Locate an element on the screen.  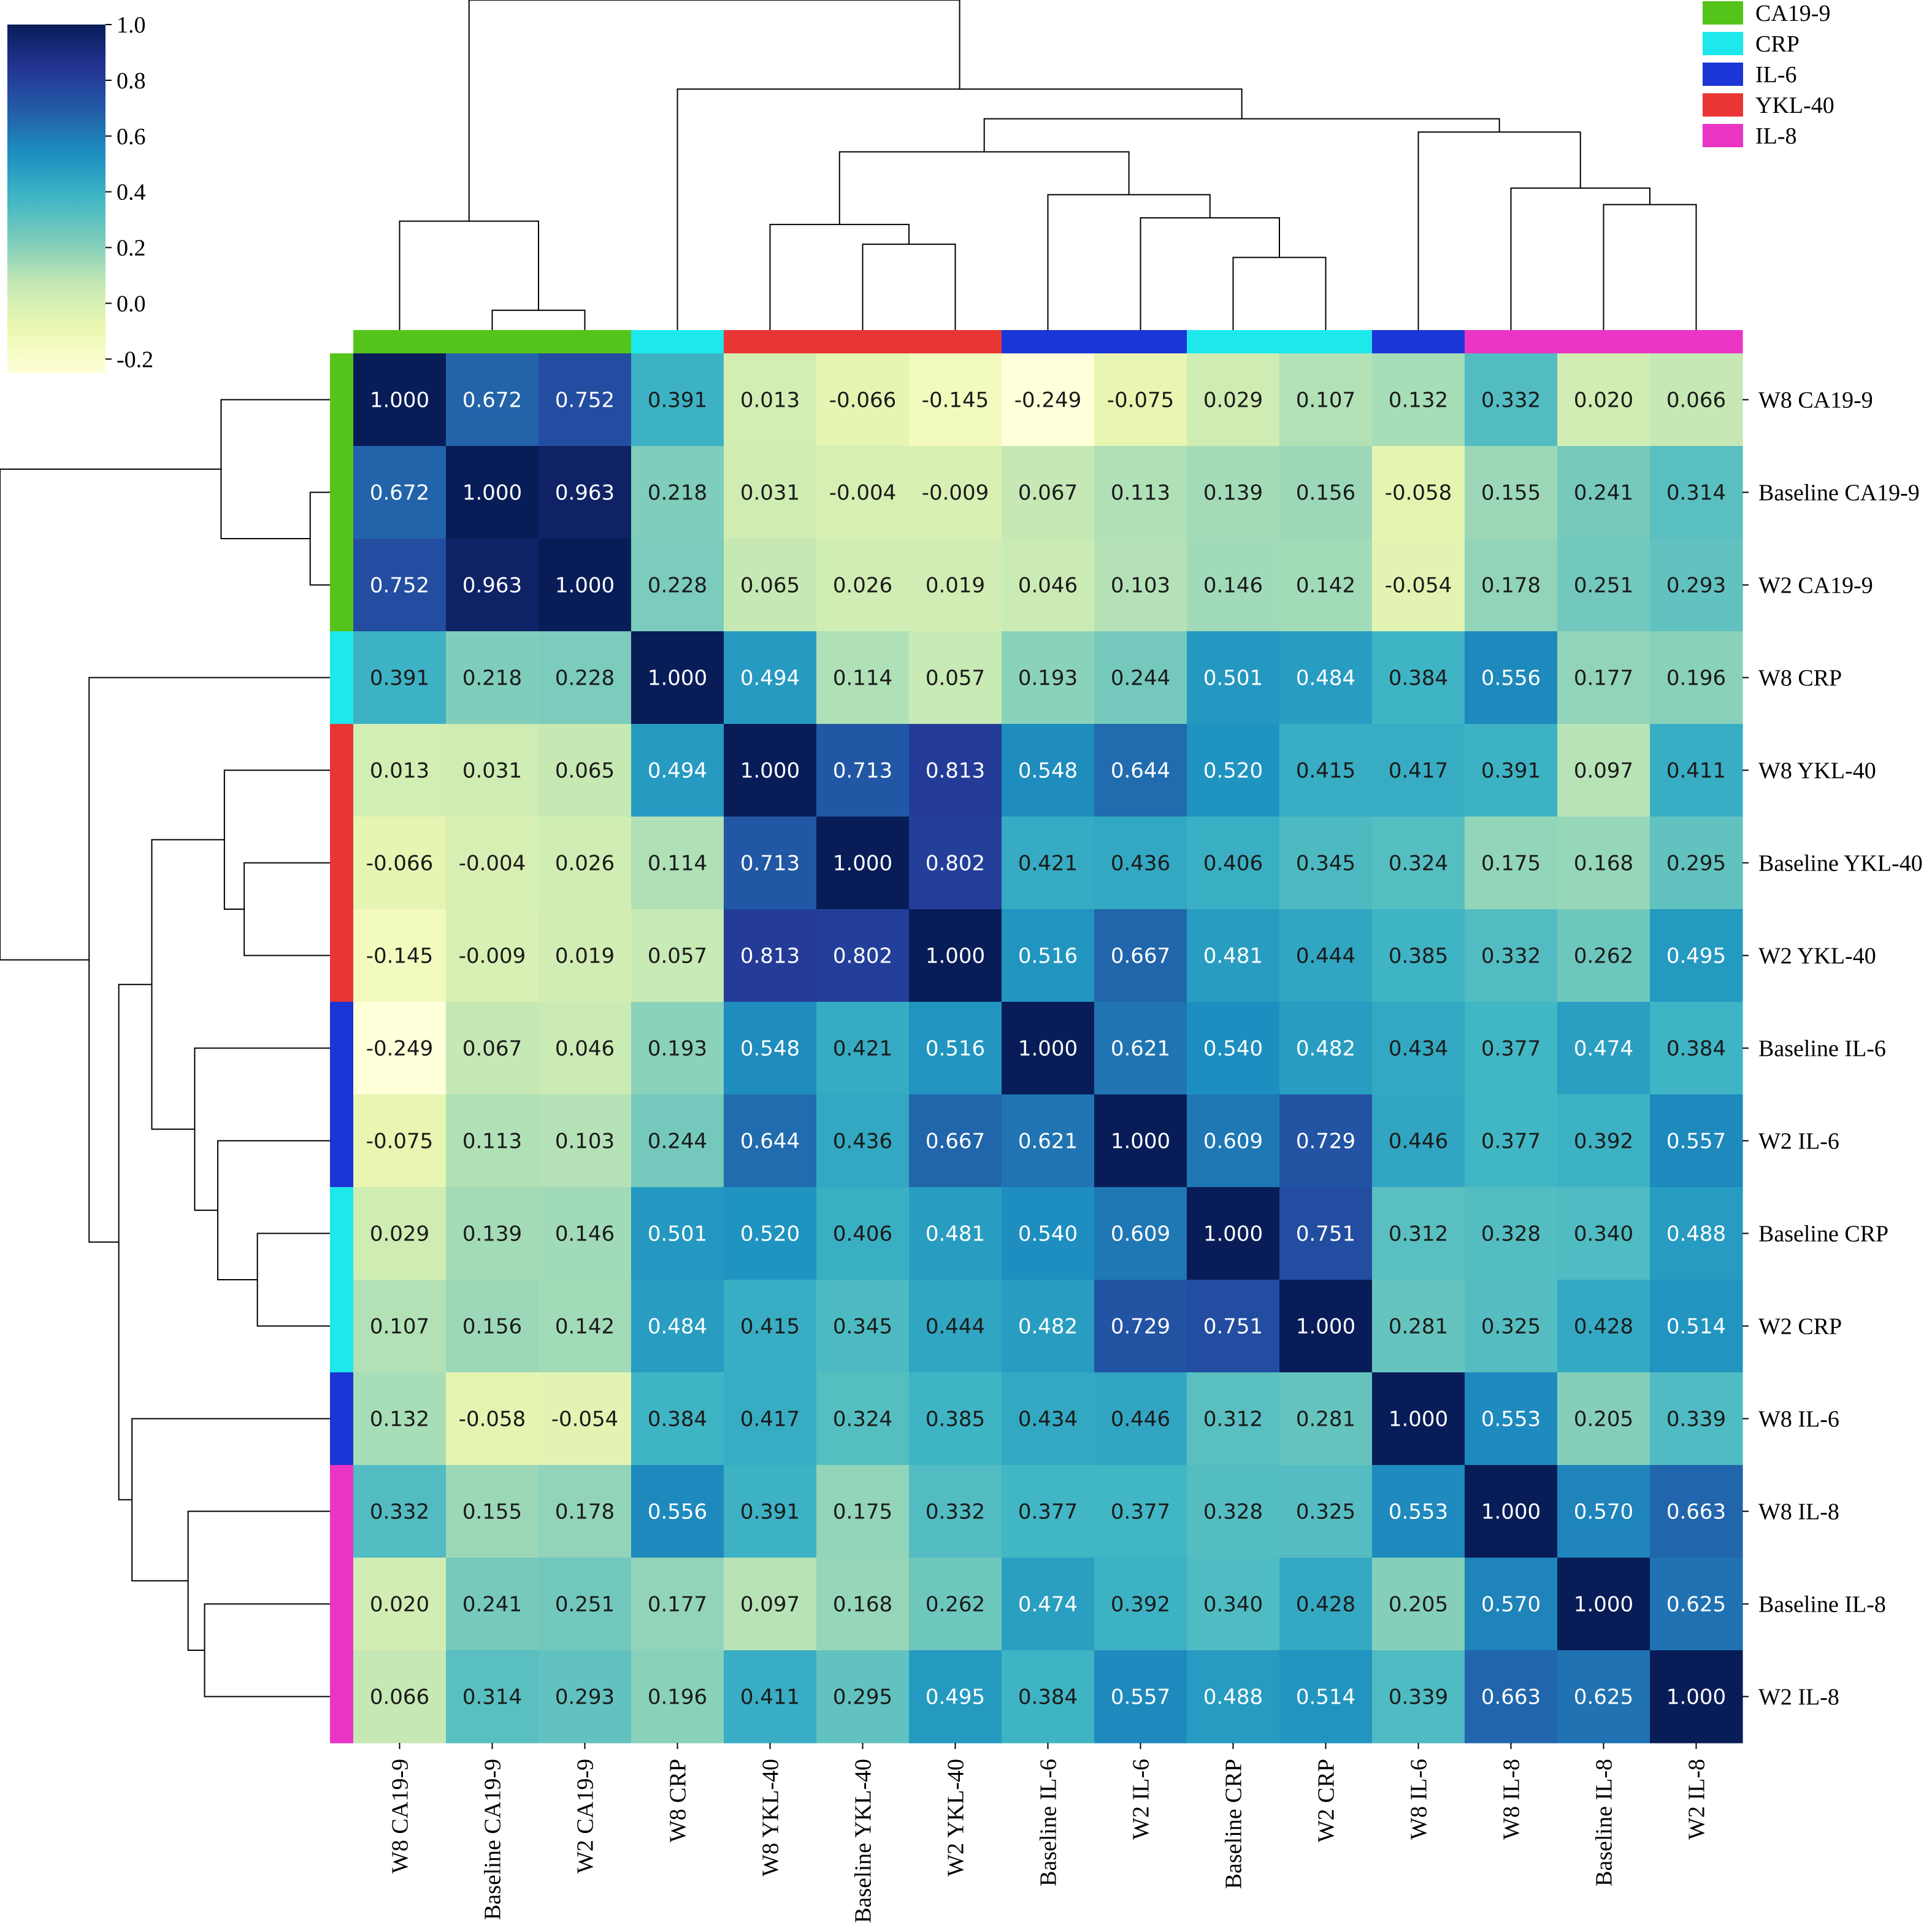
cell-value-label: 0.046 is located at coordinates (1048, 586).